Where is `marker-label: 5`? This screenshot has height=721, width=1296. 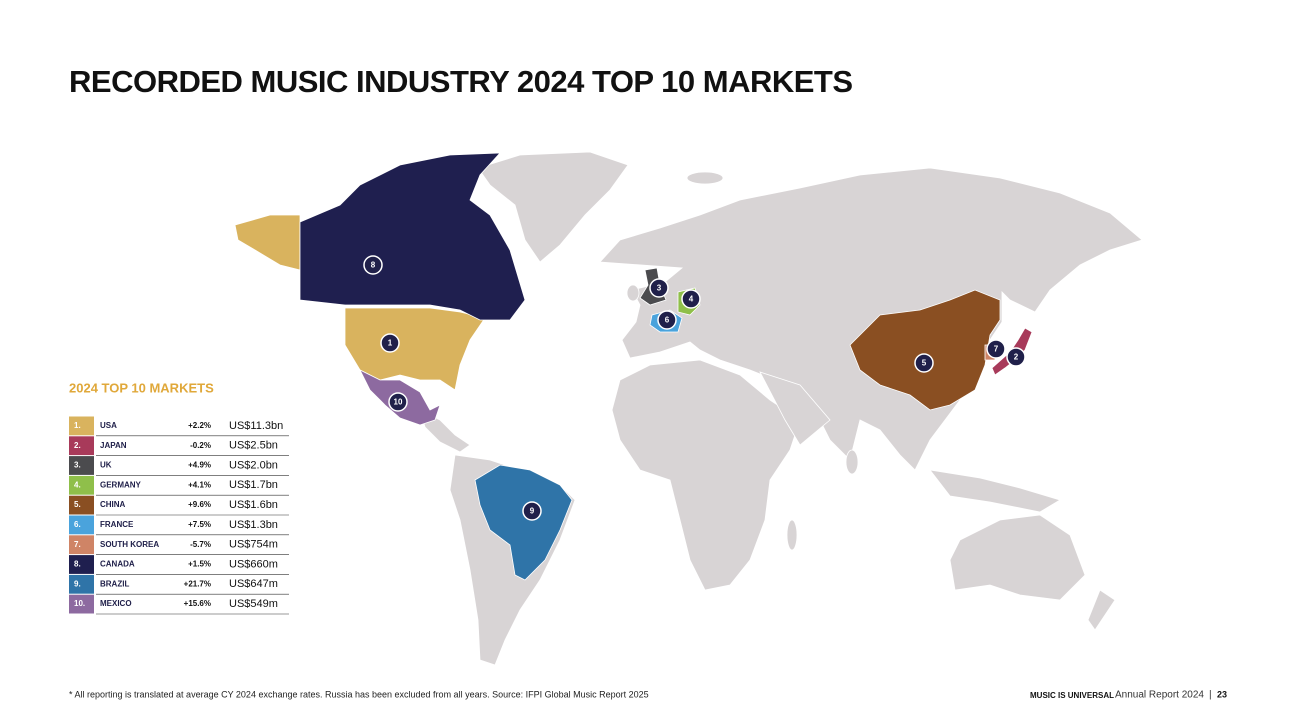
marker-label: 5 is located at coordinates (924, 363).